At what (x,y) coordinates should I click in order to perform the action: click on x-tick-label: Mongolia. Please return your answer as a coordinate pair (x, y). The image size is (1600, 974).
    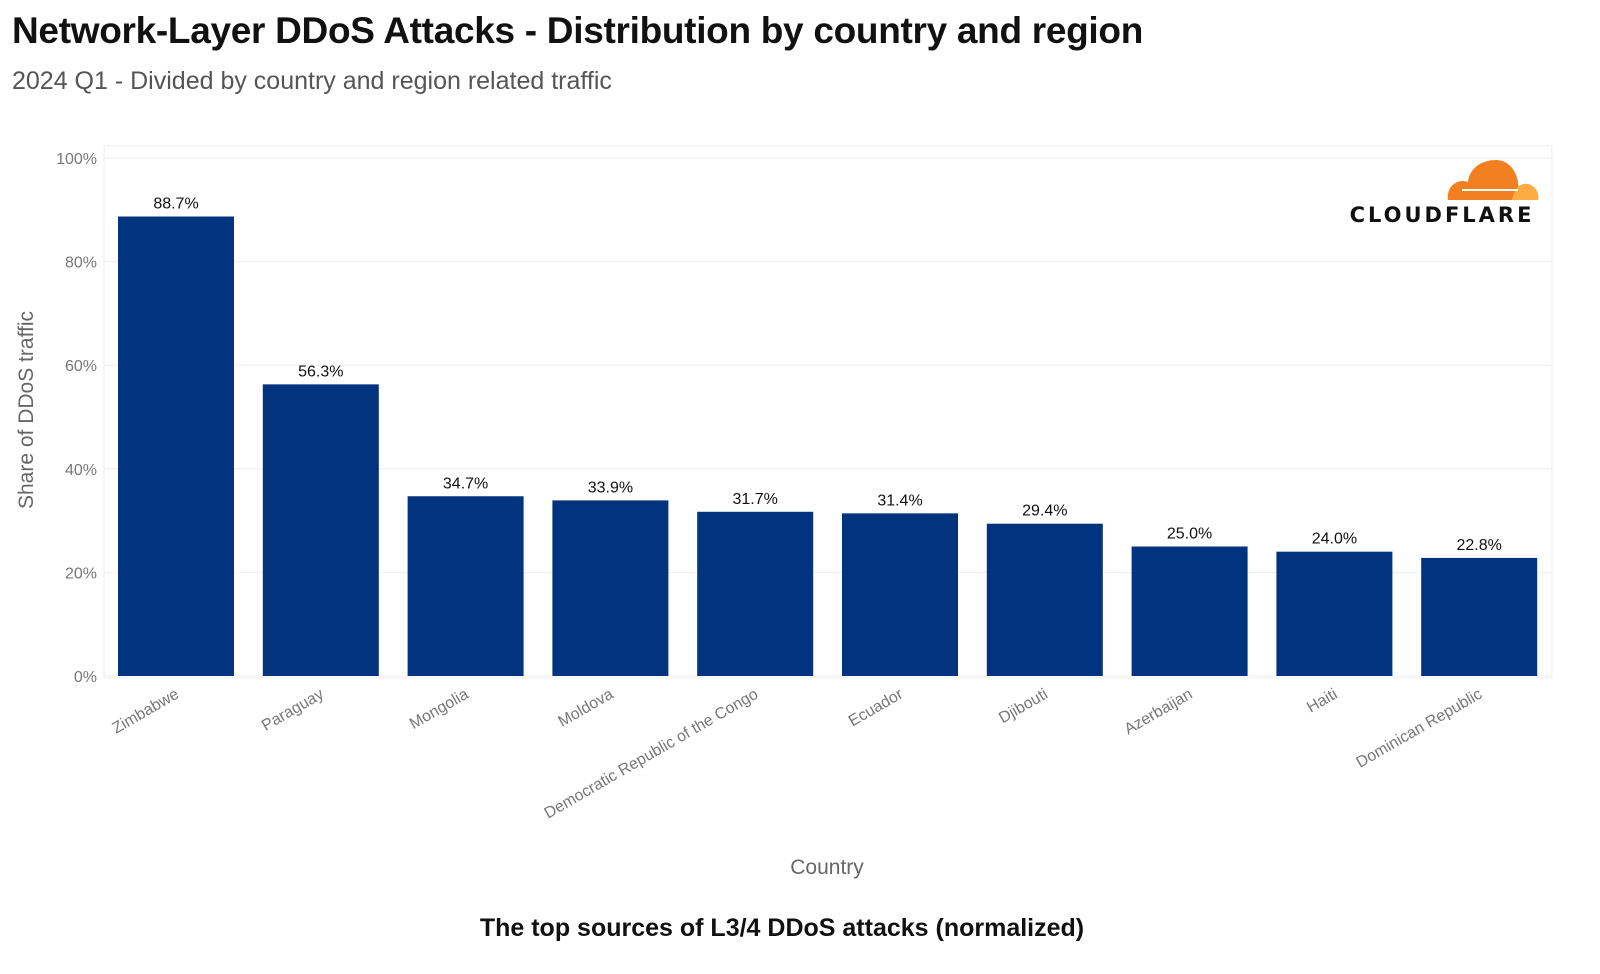
    Looking at the image, I should click on (439, 709).